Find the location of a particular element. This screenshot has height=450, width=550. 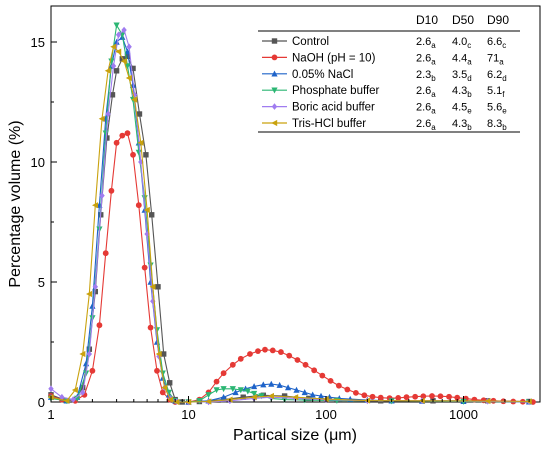

stat-value: 4.4a is located at coordinates (462, 59).